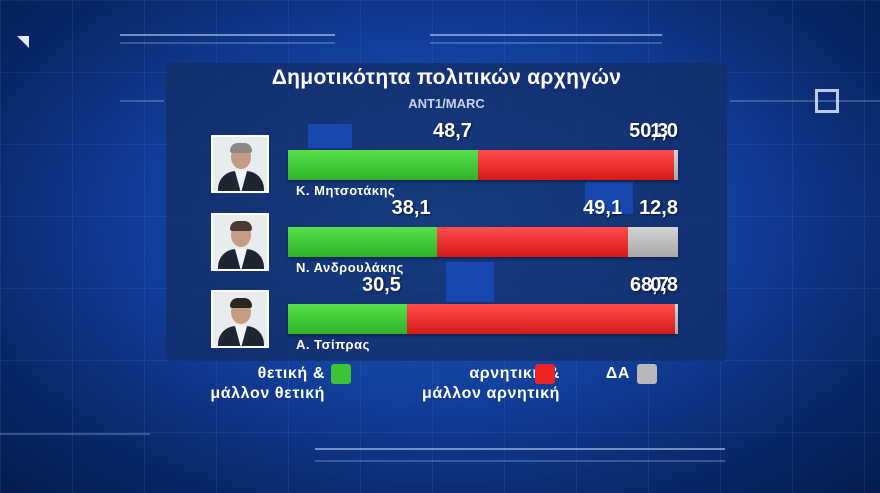  I want to click on leader-name: Ν. Ανδρουλάκης, so click(350, 267).